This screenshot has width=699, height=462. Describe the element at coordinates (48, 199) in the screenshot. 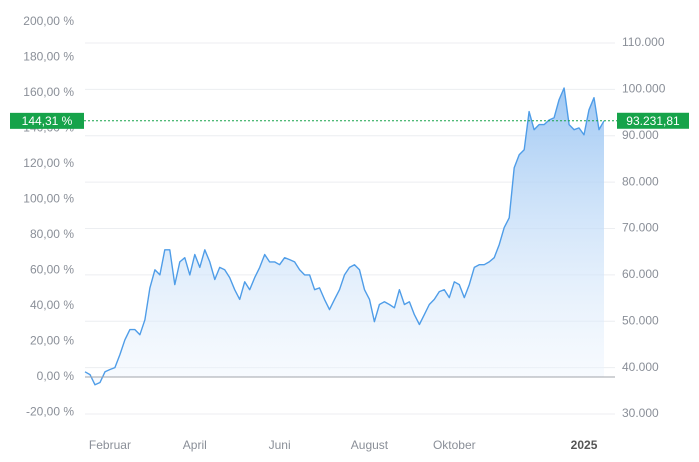

I see `y-tick-label: 100,00 %` at that location.